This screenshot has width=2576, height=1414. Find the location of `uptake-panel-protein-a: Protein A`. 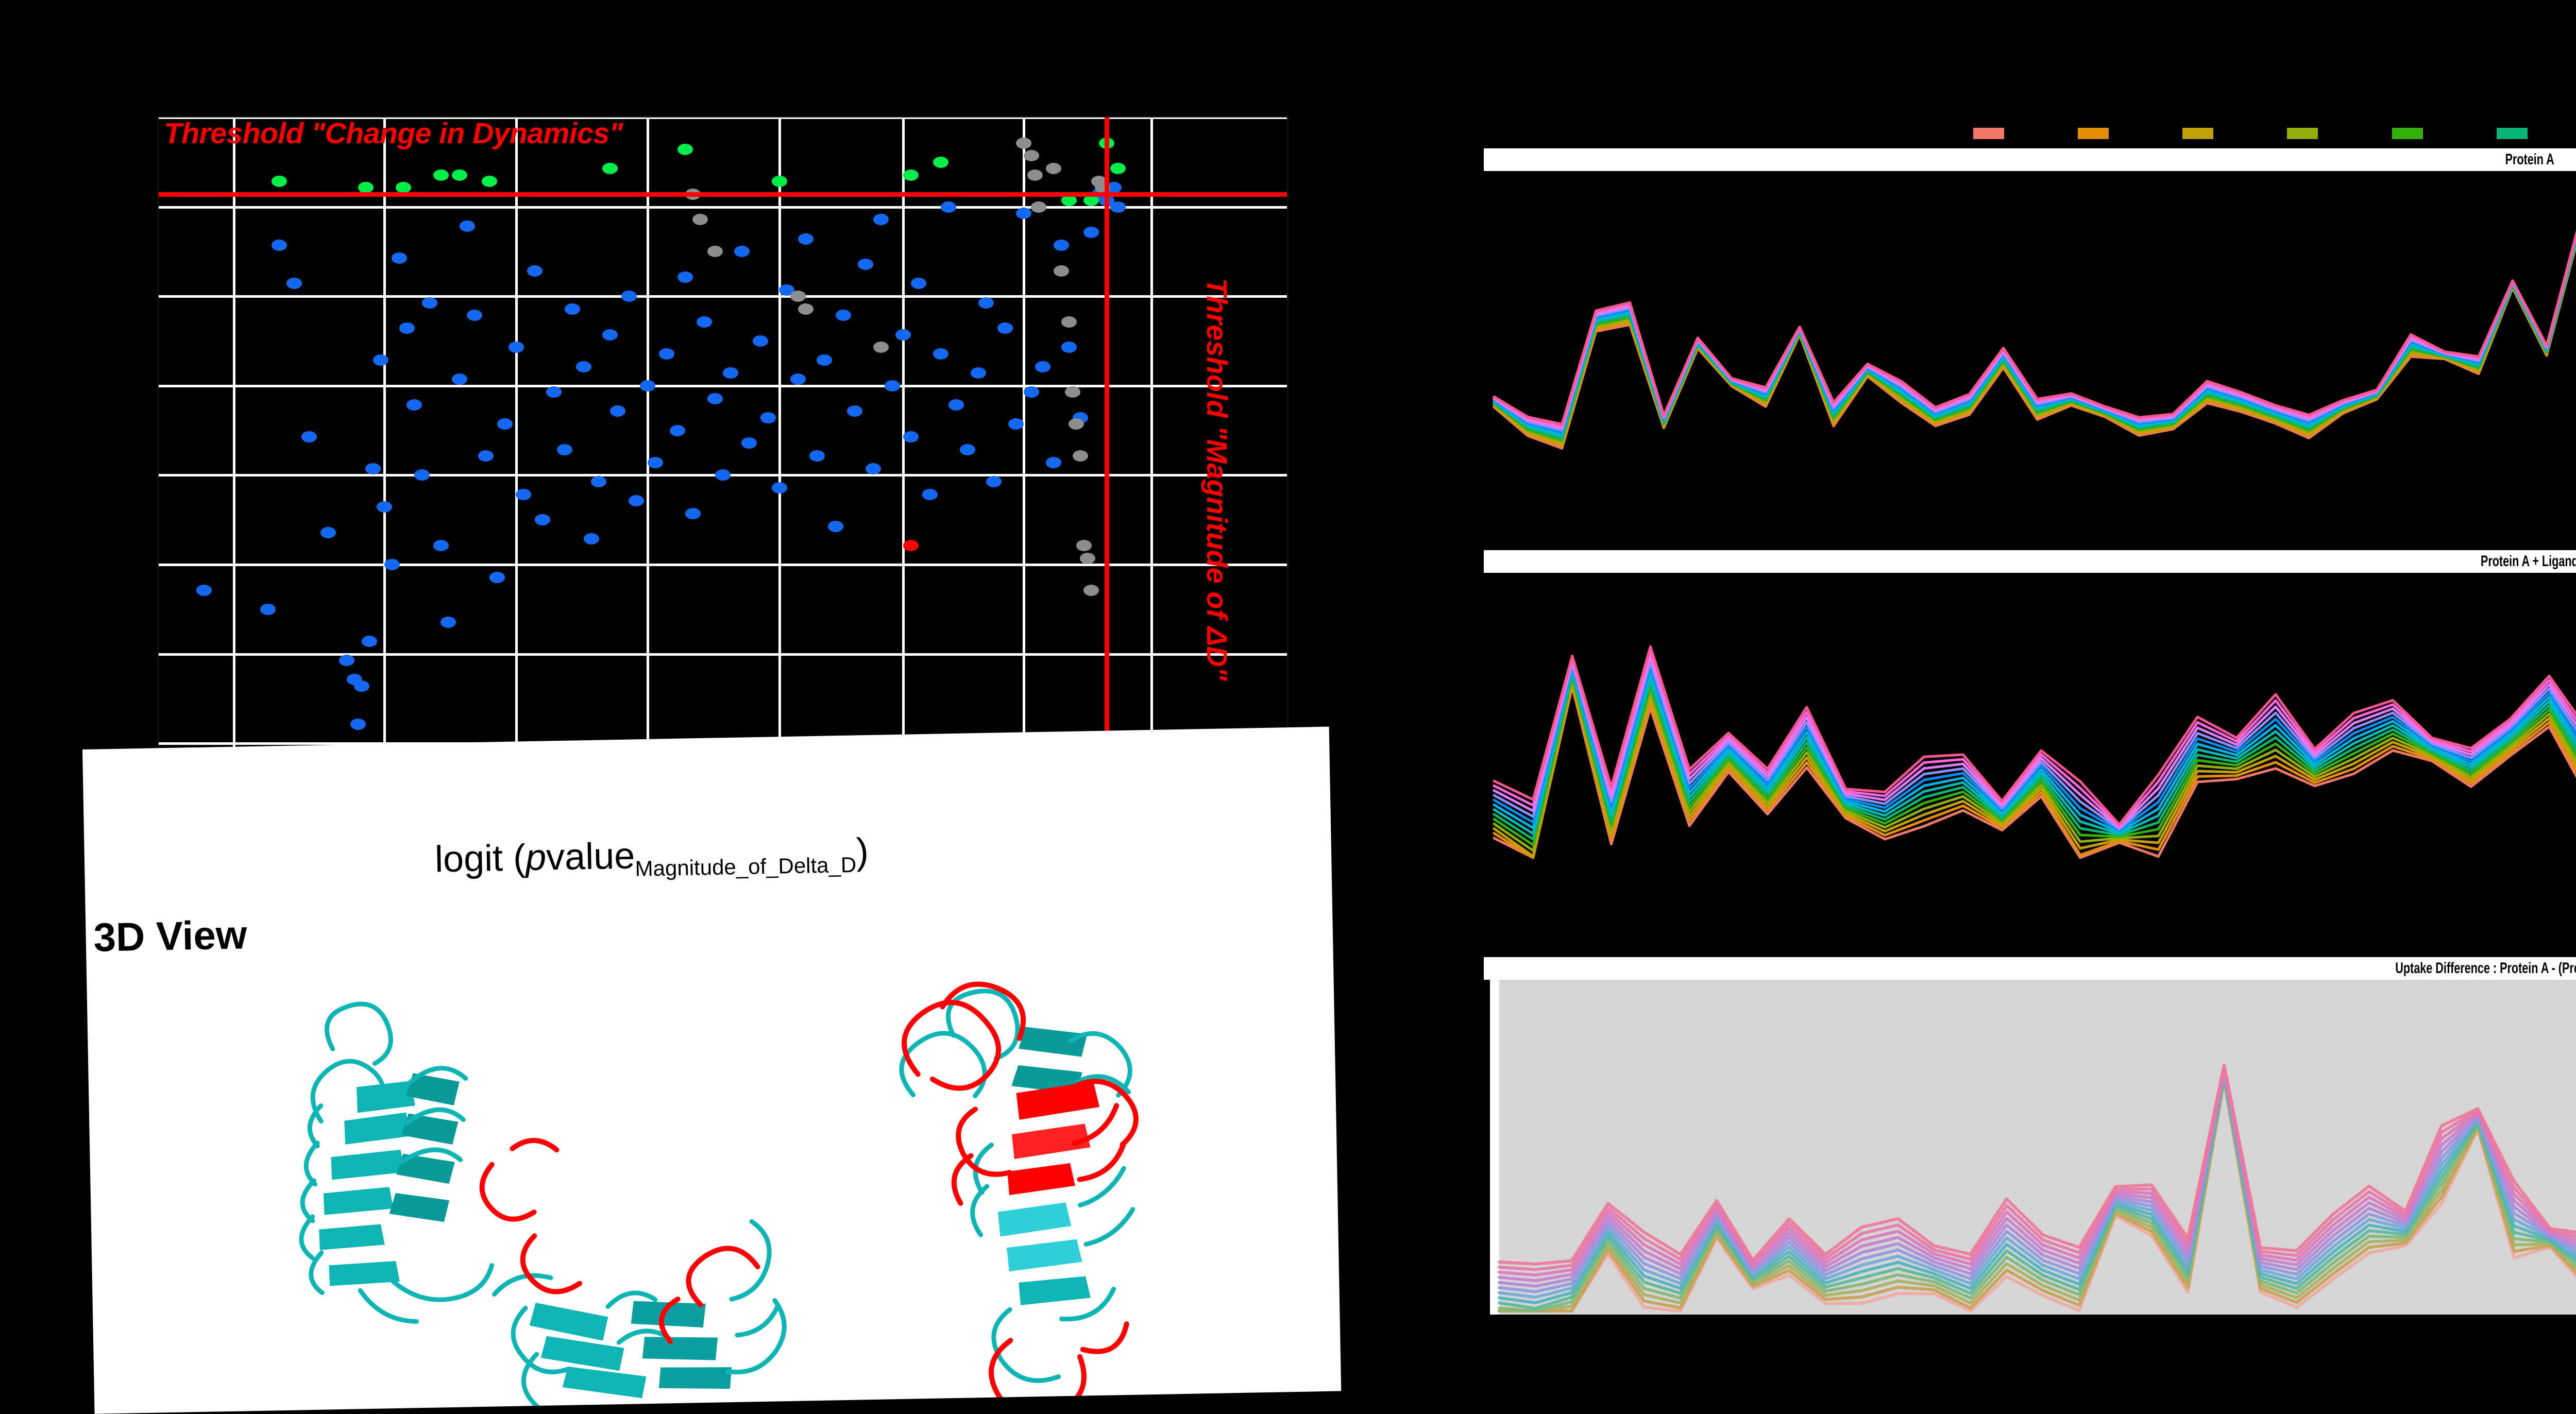

uptake-panel-protein-a: Protein A is located at coordinates (2030, 333).